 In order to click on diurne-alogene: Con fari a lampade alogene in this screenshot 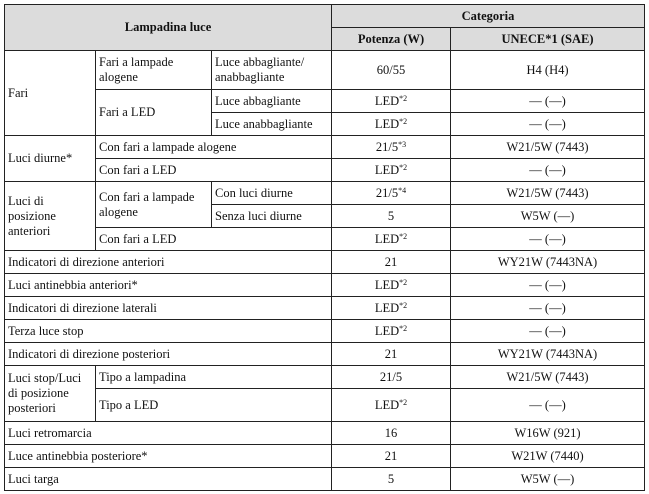, I will do `click(213, 147)`.